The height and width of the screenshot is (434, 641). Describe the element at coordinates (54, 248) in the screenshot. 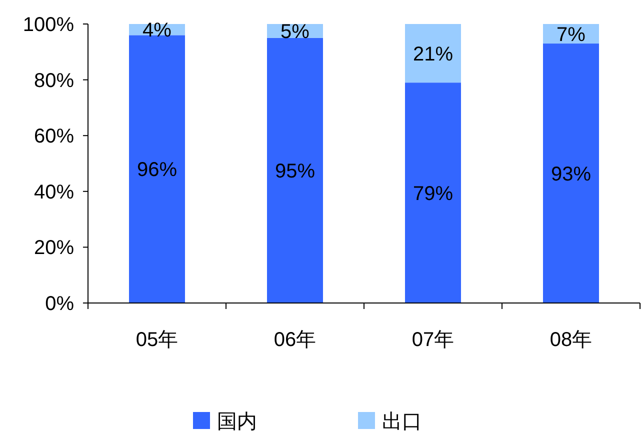

I see `y-tick-label: 20%` at that location.